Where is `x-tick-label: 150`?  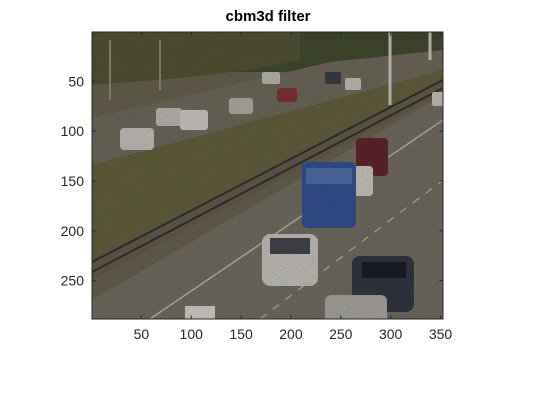 x-tick-label: 150 is located at coordinates (241, 334).